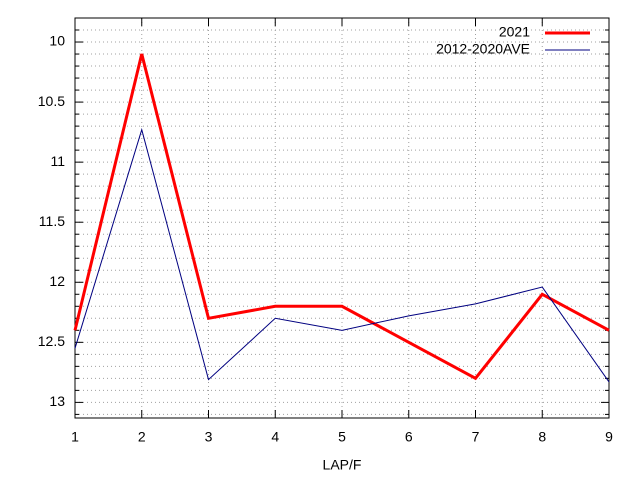  What do you see at coordinates (142, 437) in the screenshot?
I see `x-tick-label: 2` at bounding box center [142, 437].